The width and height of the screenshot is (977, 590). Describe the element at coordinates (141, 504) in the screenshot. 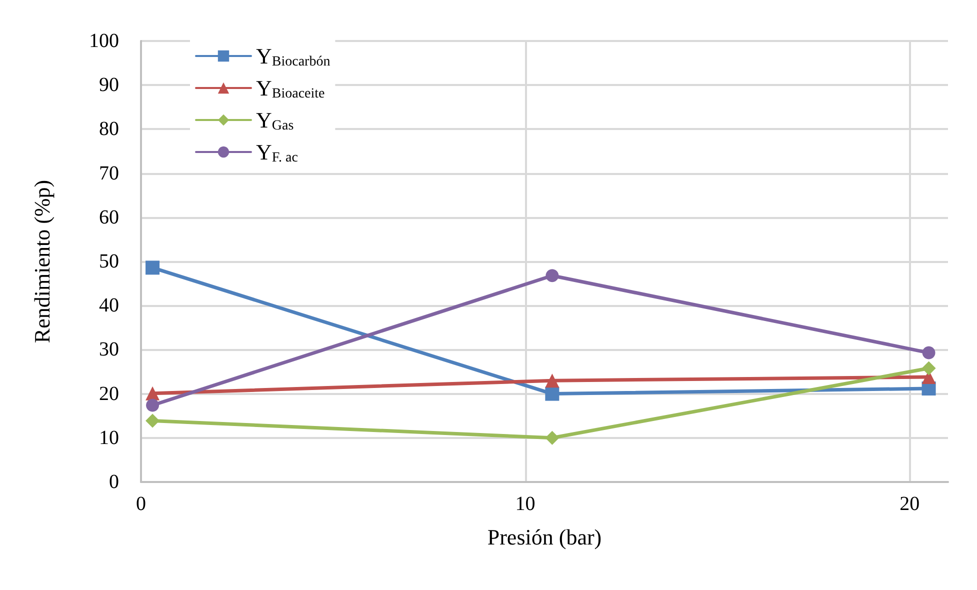

I see `x-tick-label: 0` at that location.